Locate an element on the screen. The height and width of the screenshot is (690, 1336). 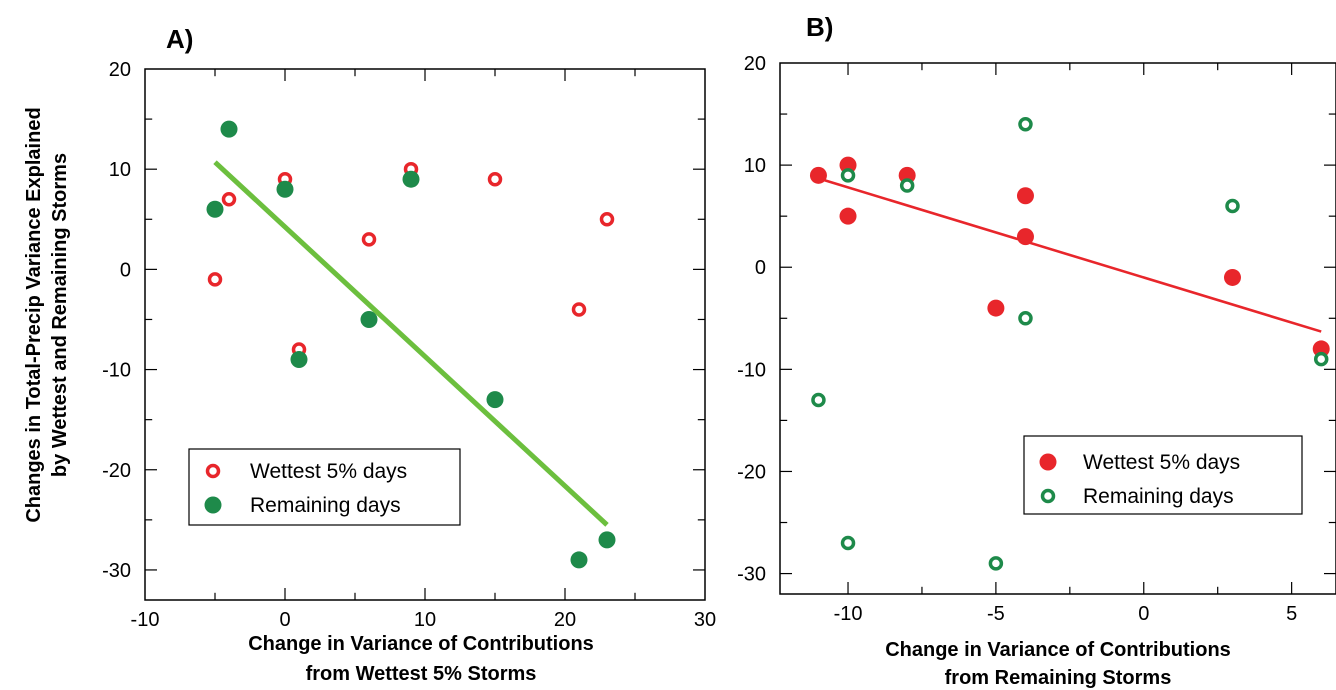
panel-b-y-tick-label: -10 is located at coordinates (751, 370).